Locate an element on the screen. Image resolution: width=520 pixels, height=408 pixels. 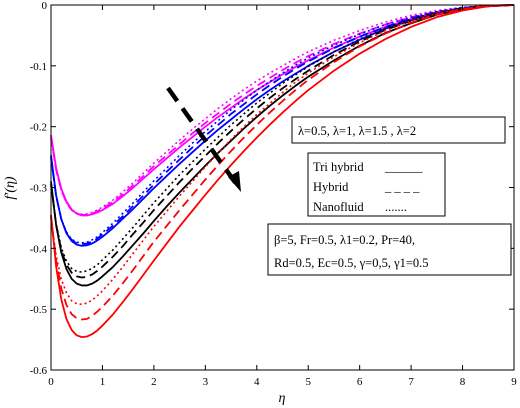
y-tick-label-1: -0.1 is located at coordinates (38, 67).